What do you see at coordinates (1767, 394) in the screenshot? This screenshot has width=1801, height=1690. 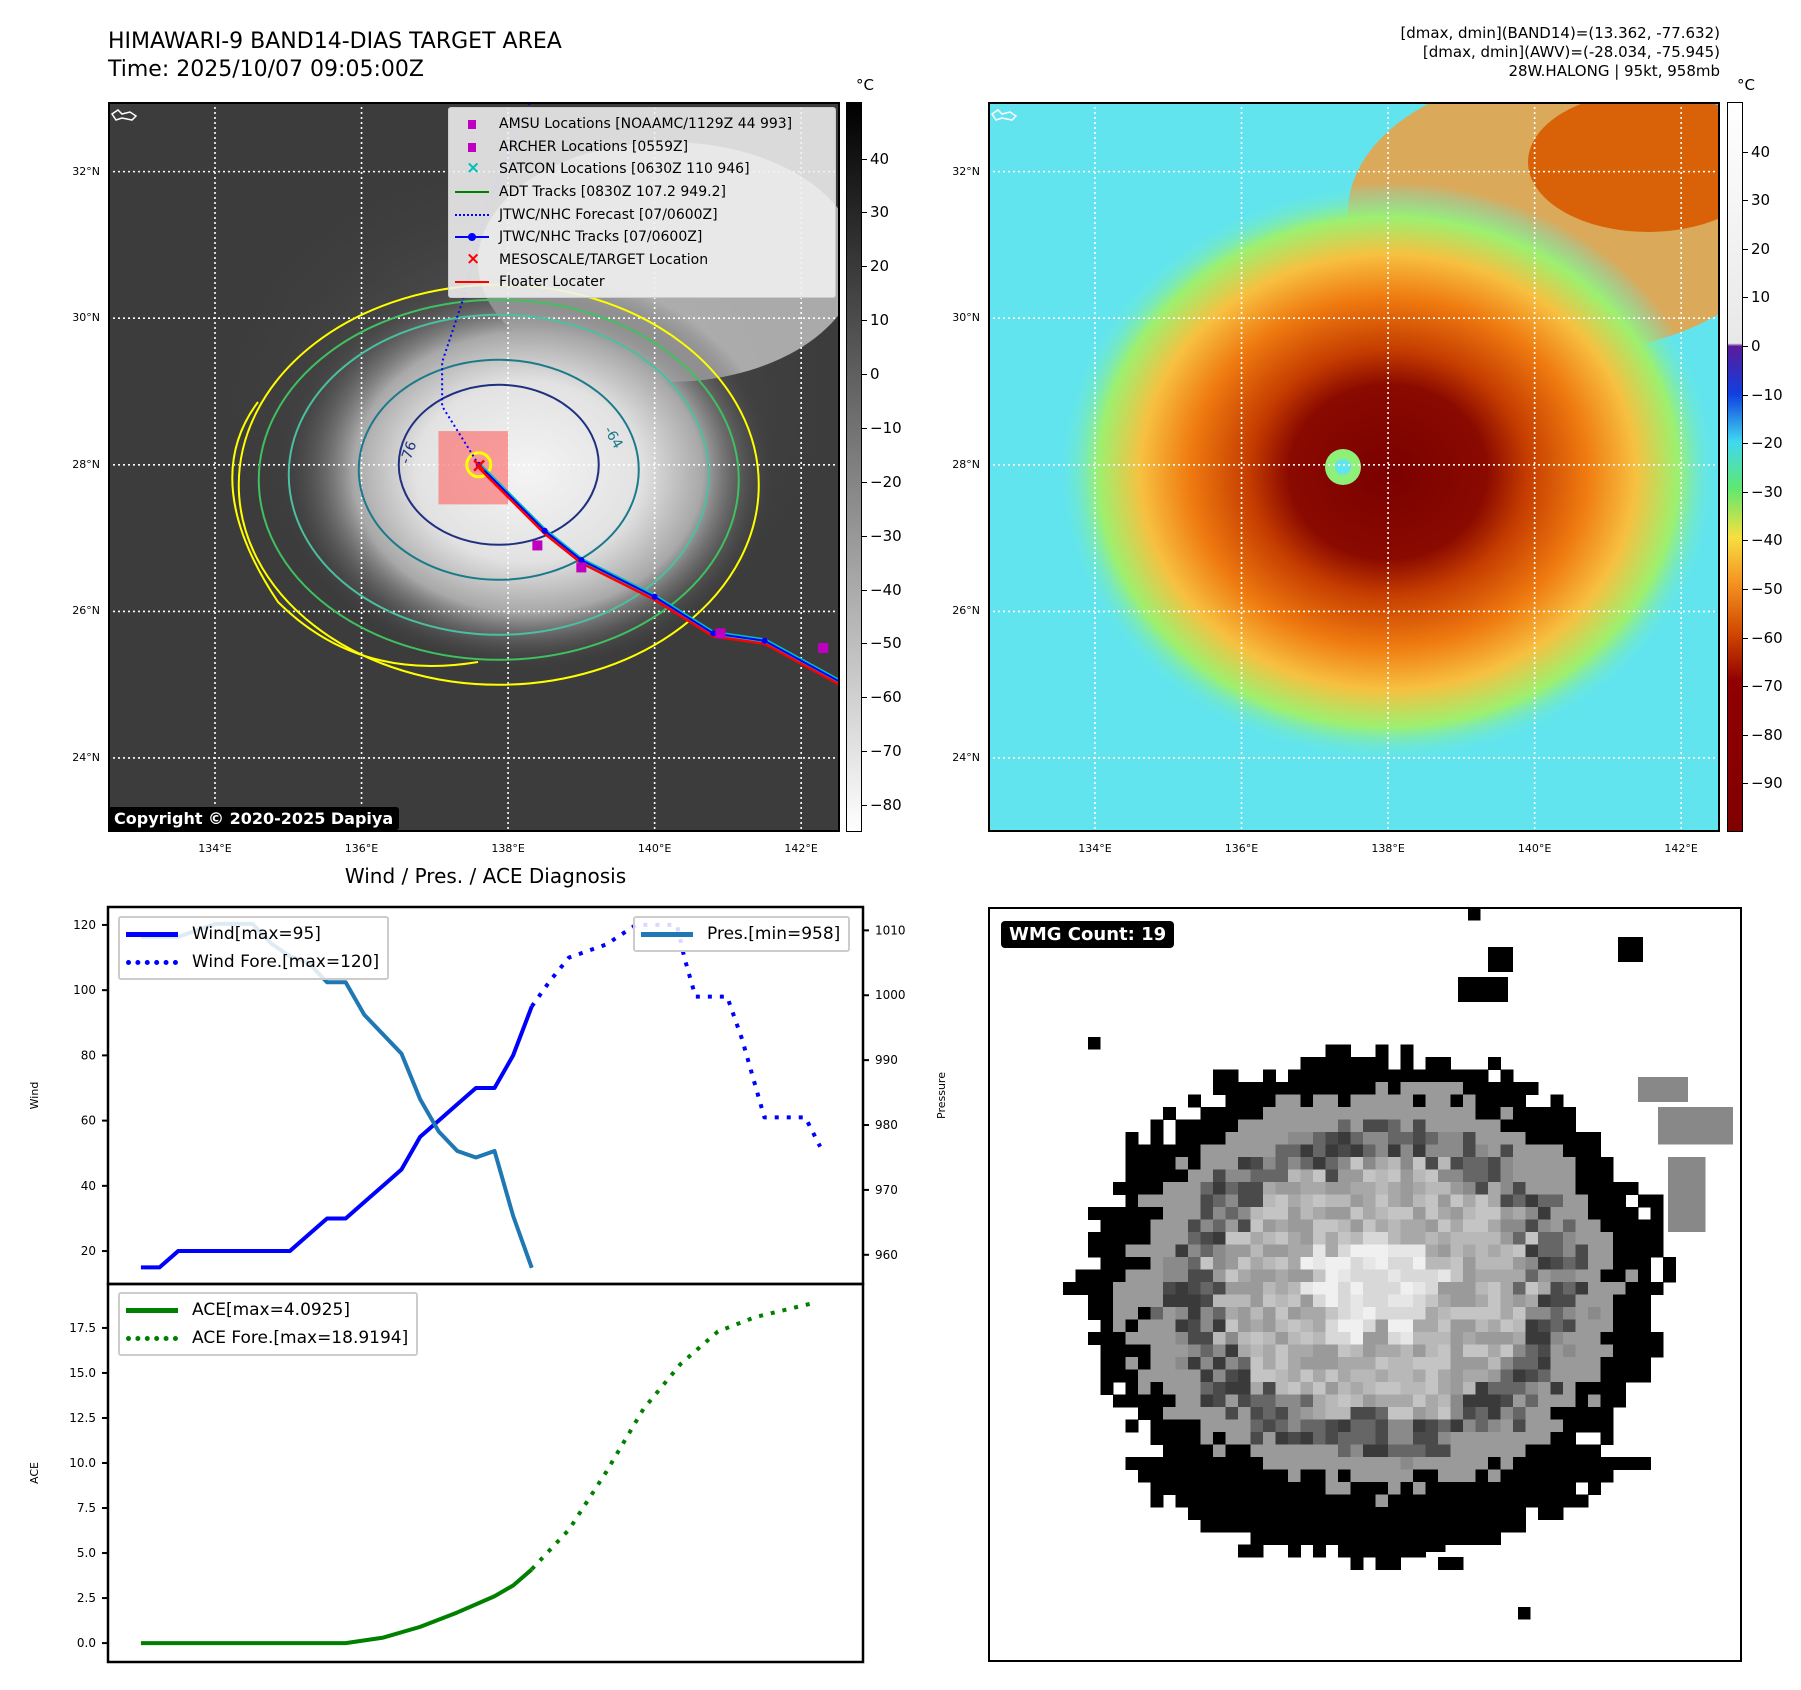 I see `colorbar-tick-label: −10` at bounding box center [1767, 394].